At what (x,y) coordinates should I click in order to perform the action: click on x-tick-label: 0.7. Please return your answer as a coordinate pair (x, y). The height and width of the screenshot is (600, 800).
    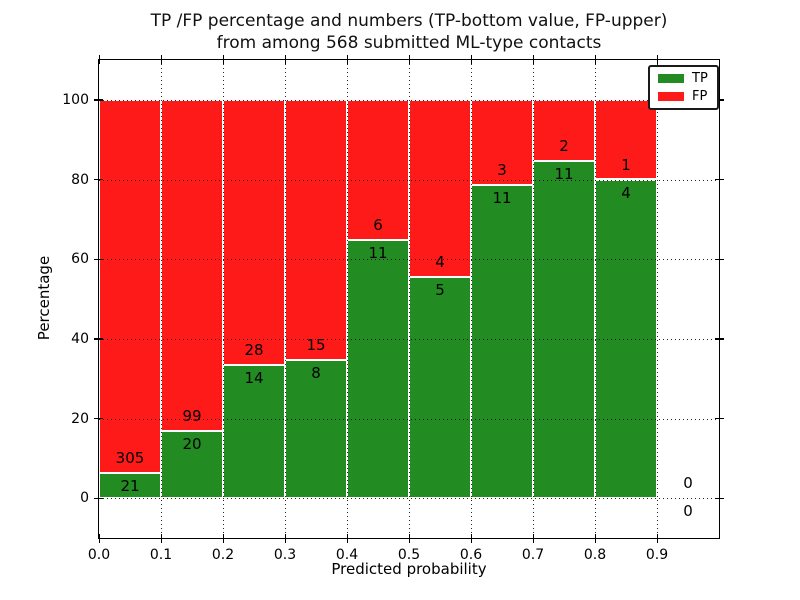
    Looking at the image, I should click on (533, 555).